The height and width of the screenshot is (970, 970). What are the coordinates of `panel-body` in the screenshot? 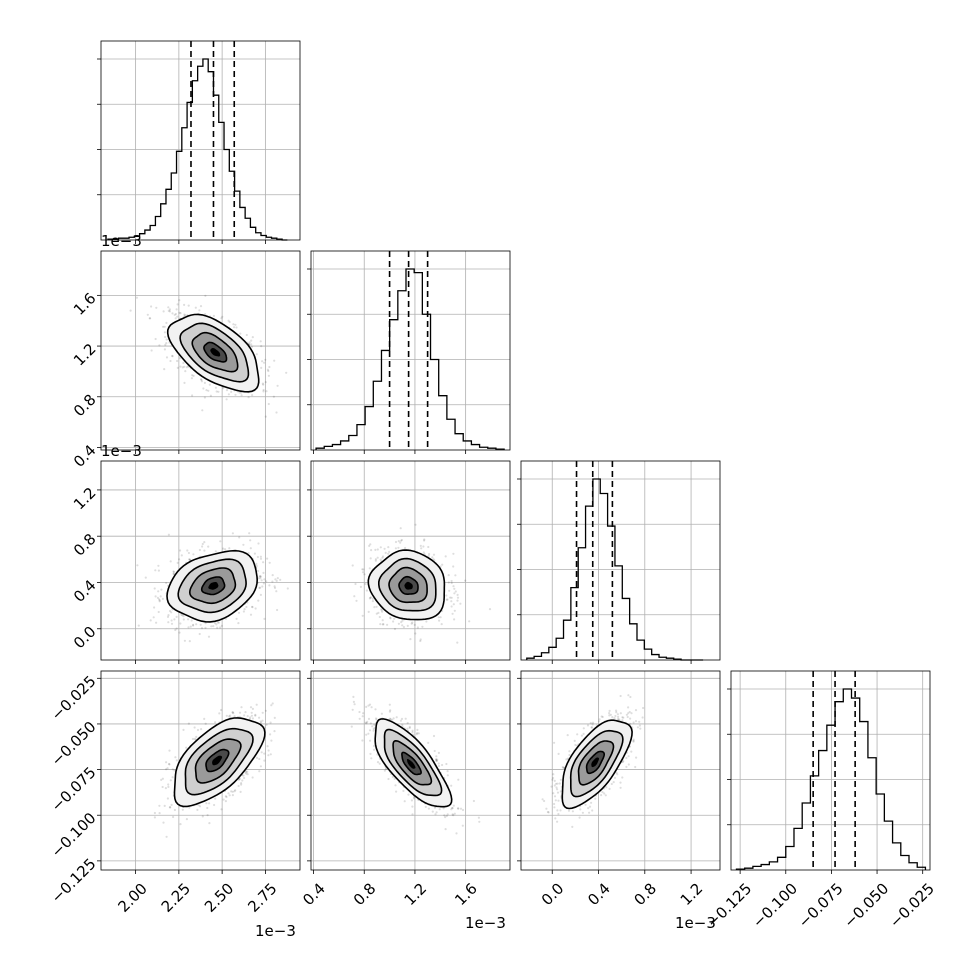 It's located at (214, 770).